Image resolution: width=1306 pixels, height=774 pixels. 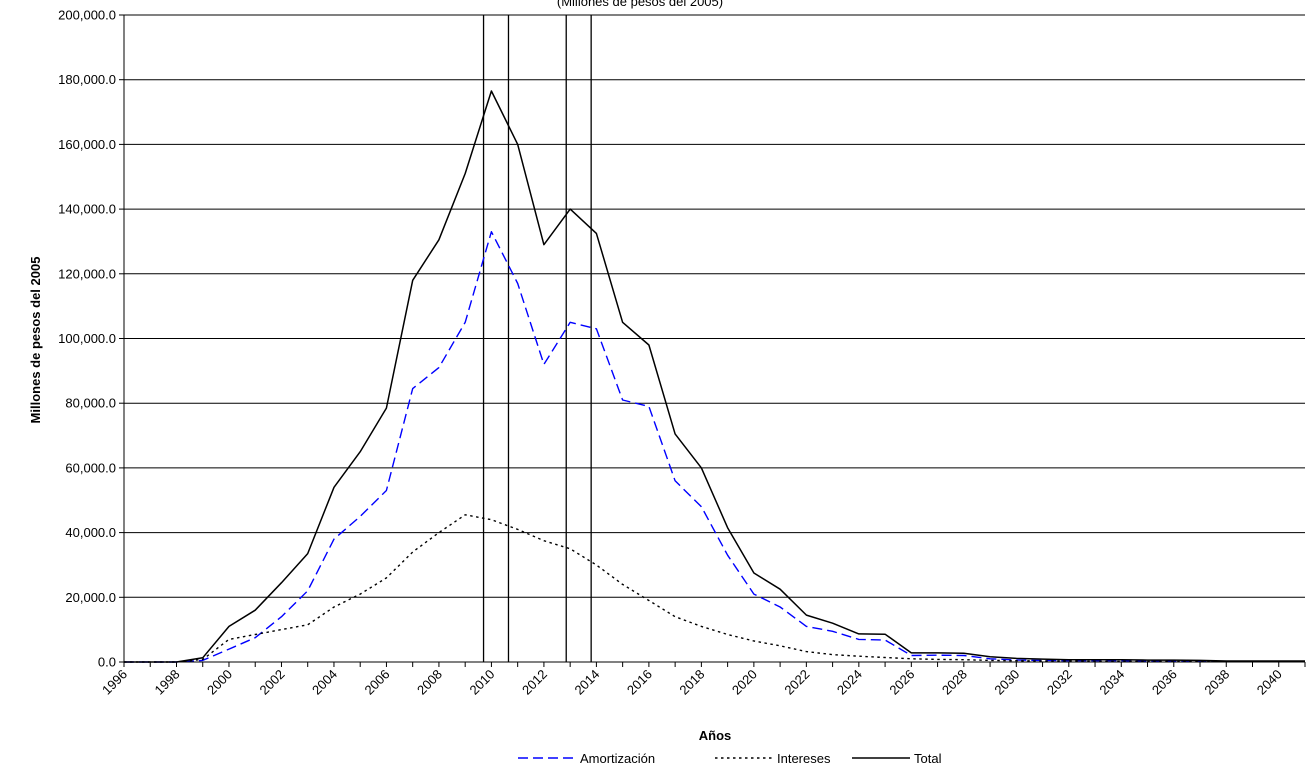 What do you see at coordinates (1164, 682) in the screenshot?
I see `x-tick-label: 2036` at bounding box center [1164, 682].